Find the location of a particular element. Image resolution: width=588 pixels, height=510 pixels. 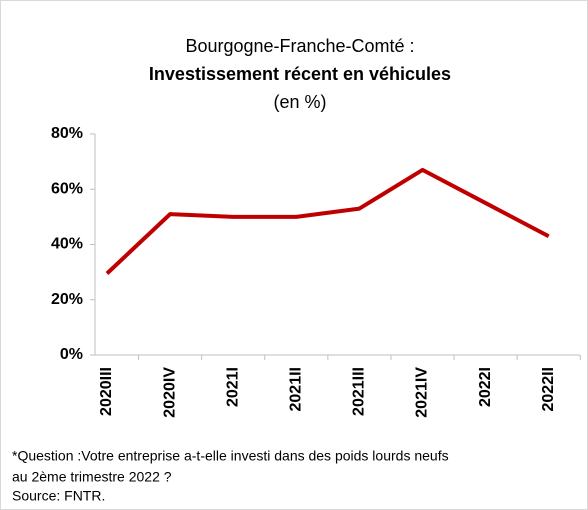

y-tick-label: 80% is located at coordinates (67, 133).